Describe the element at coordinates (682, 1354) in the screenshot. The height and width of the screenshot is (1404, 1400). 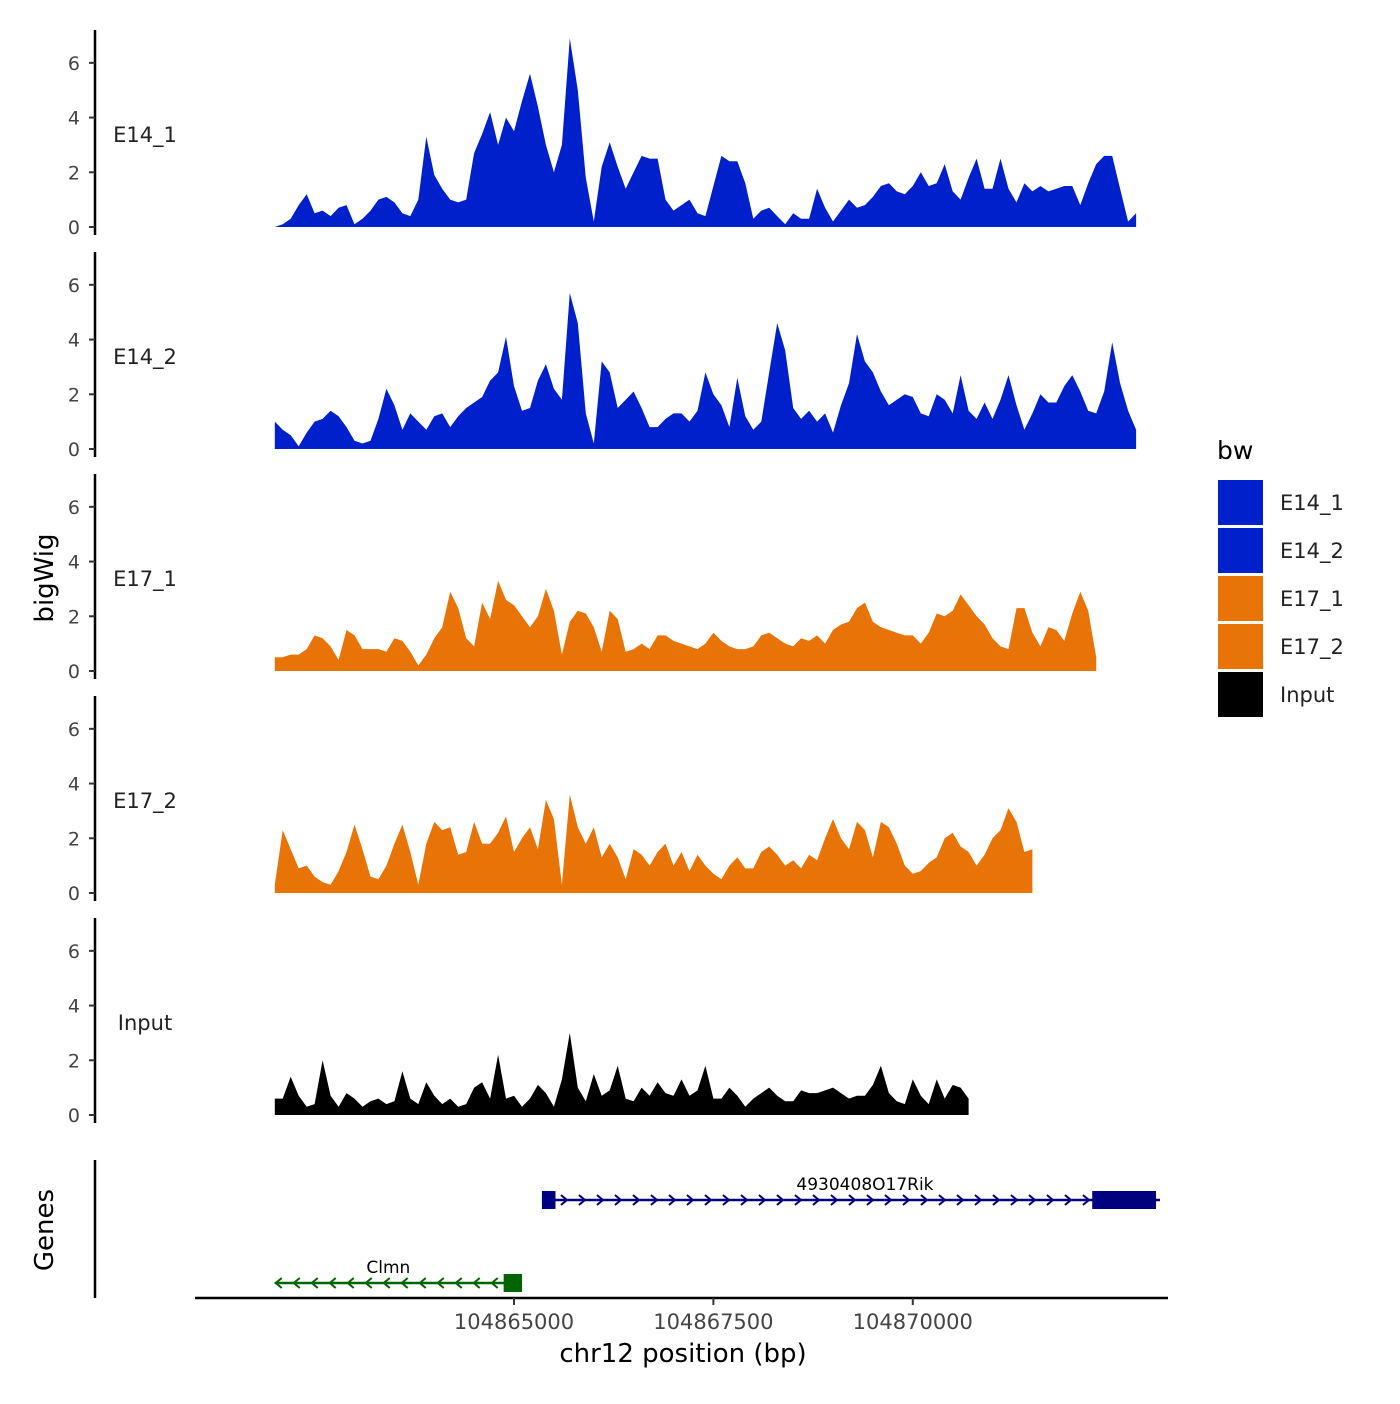
I see `x-axis-title: chr12 position (bp)` at that location.